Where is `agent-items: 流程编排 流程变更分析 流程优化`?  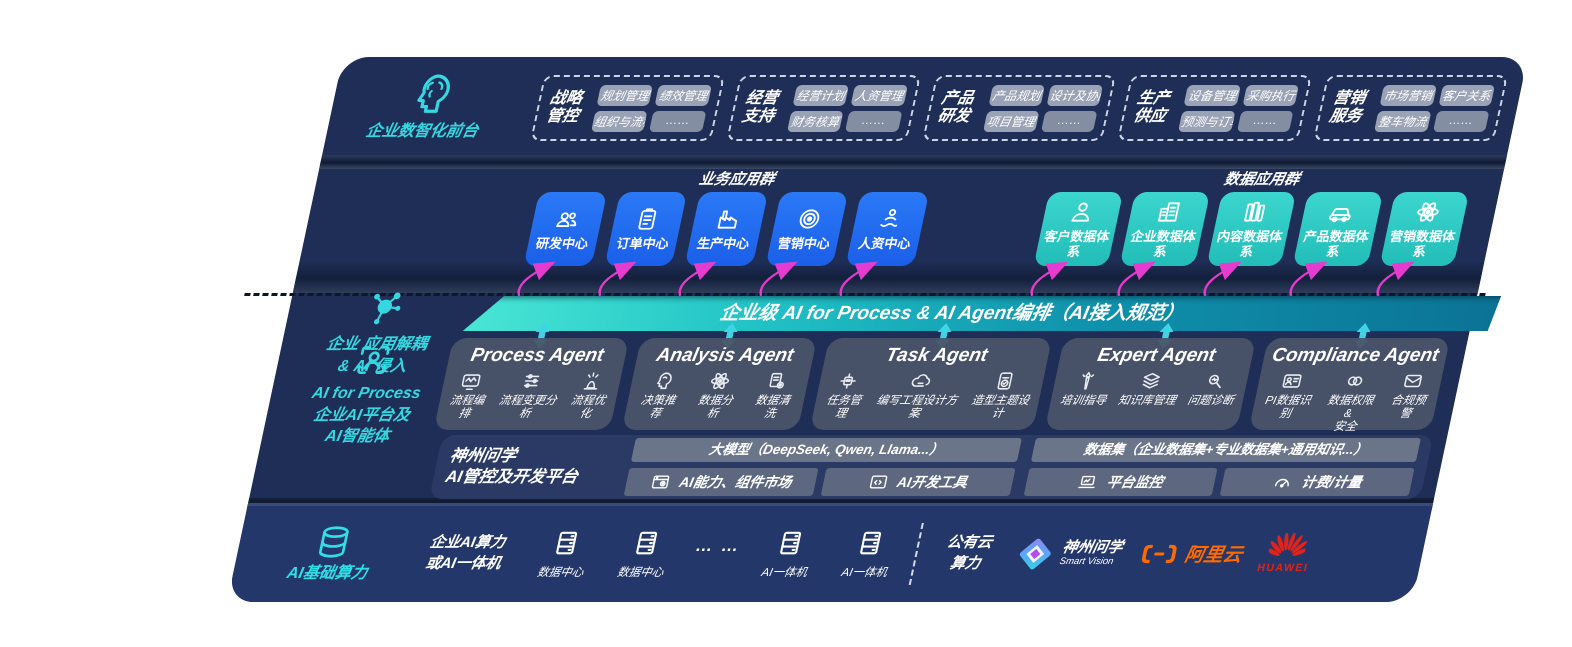 agent-items: 流程编排 流程变更分析 流程优化 is located at coordinates (528, 395).